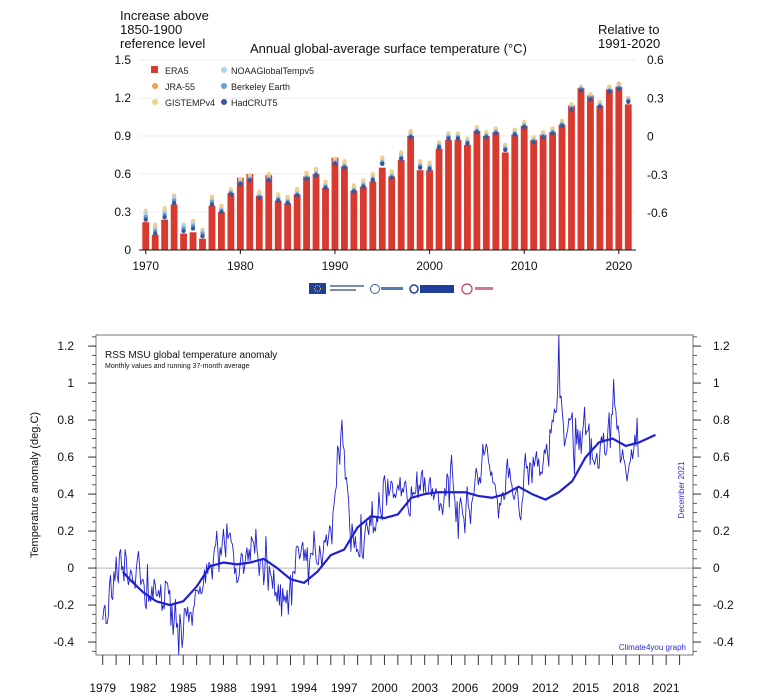  I want to click on dot-hadcrut5-1996, so click(391, 177).